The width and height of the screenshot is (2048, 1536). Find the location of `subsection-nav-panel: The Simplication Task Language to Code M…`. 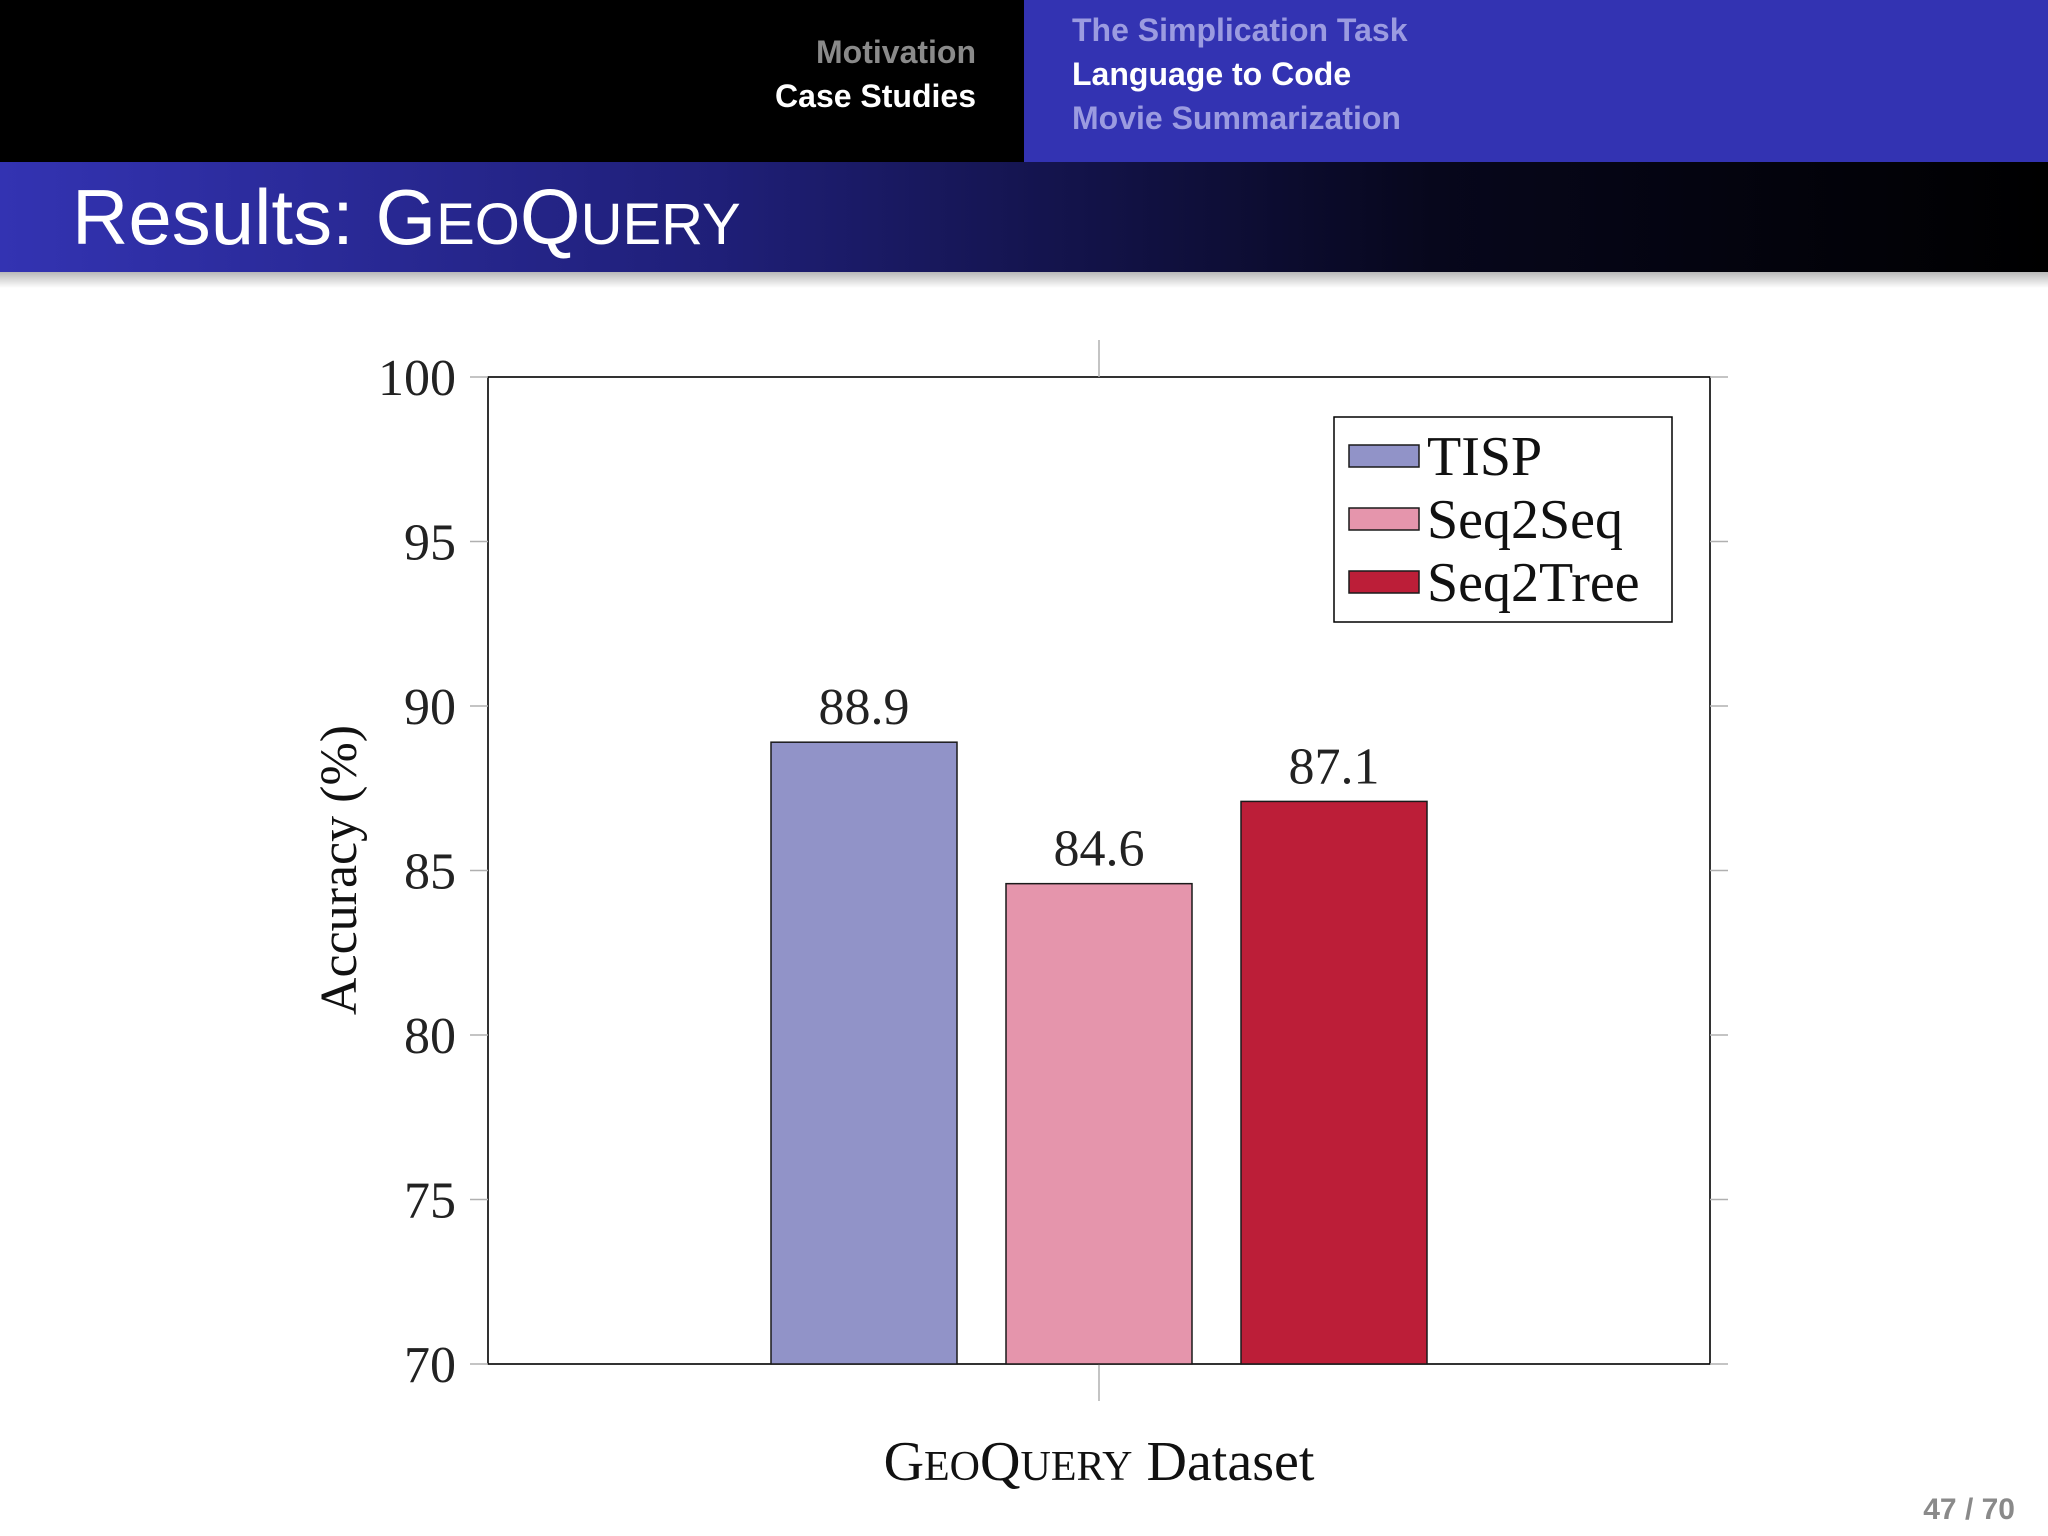

subsection-nav-panel: The Simplication Task Language to Code M… is located at coordinates (1536, 81).